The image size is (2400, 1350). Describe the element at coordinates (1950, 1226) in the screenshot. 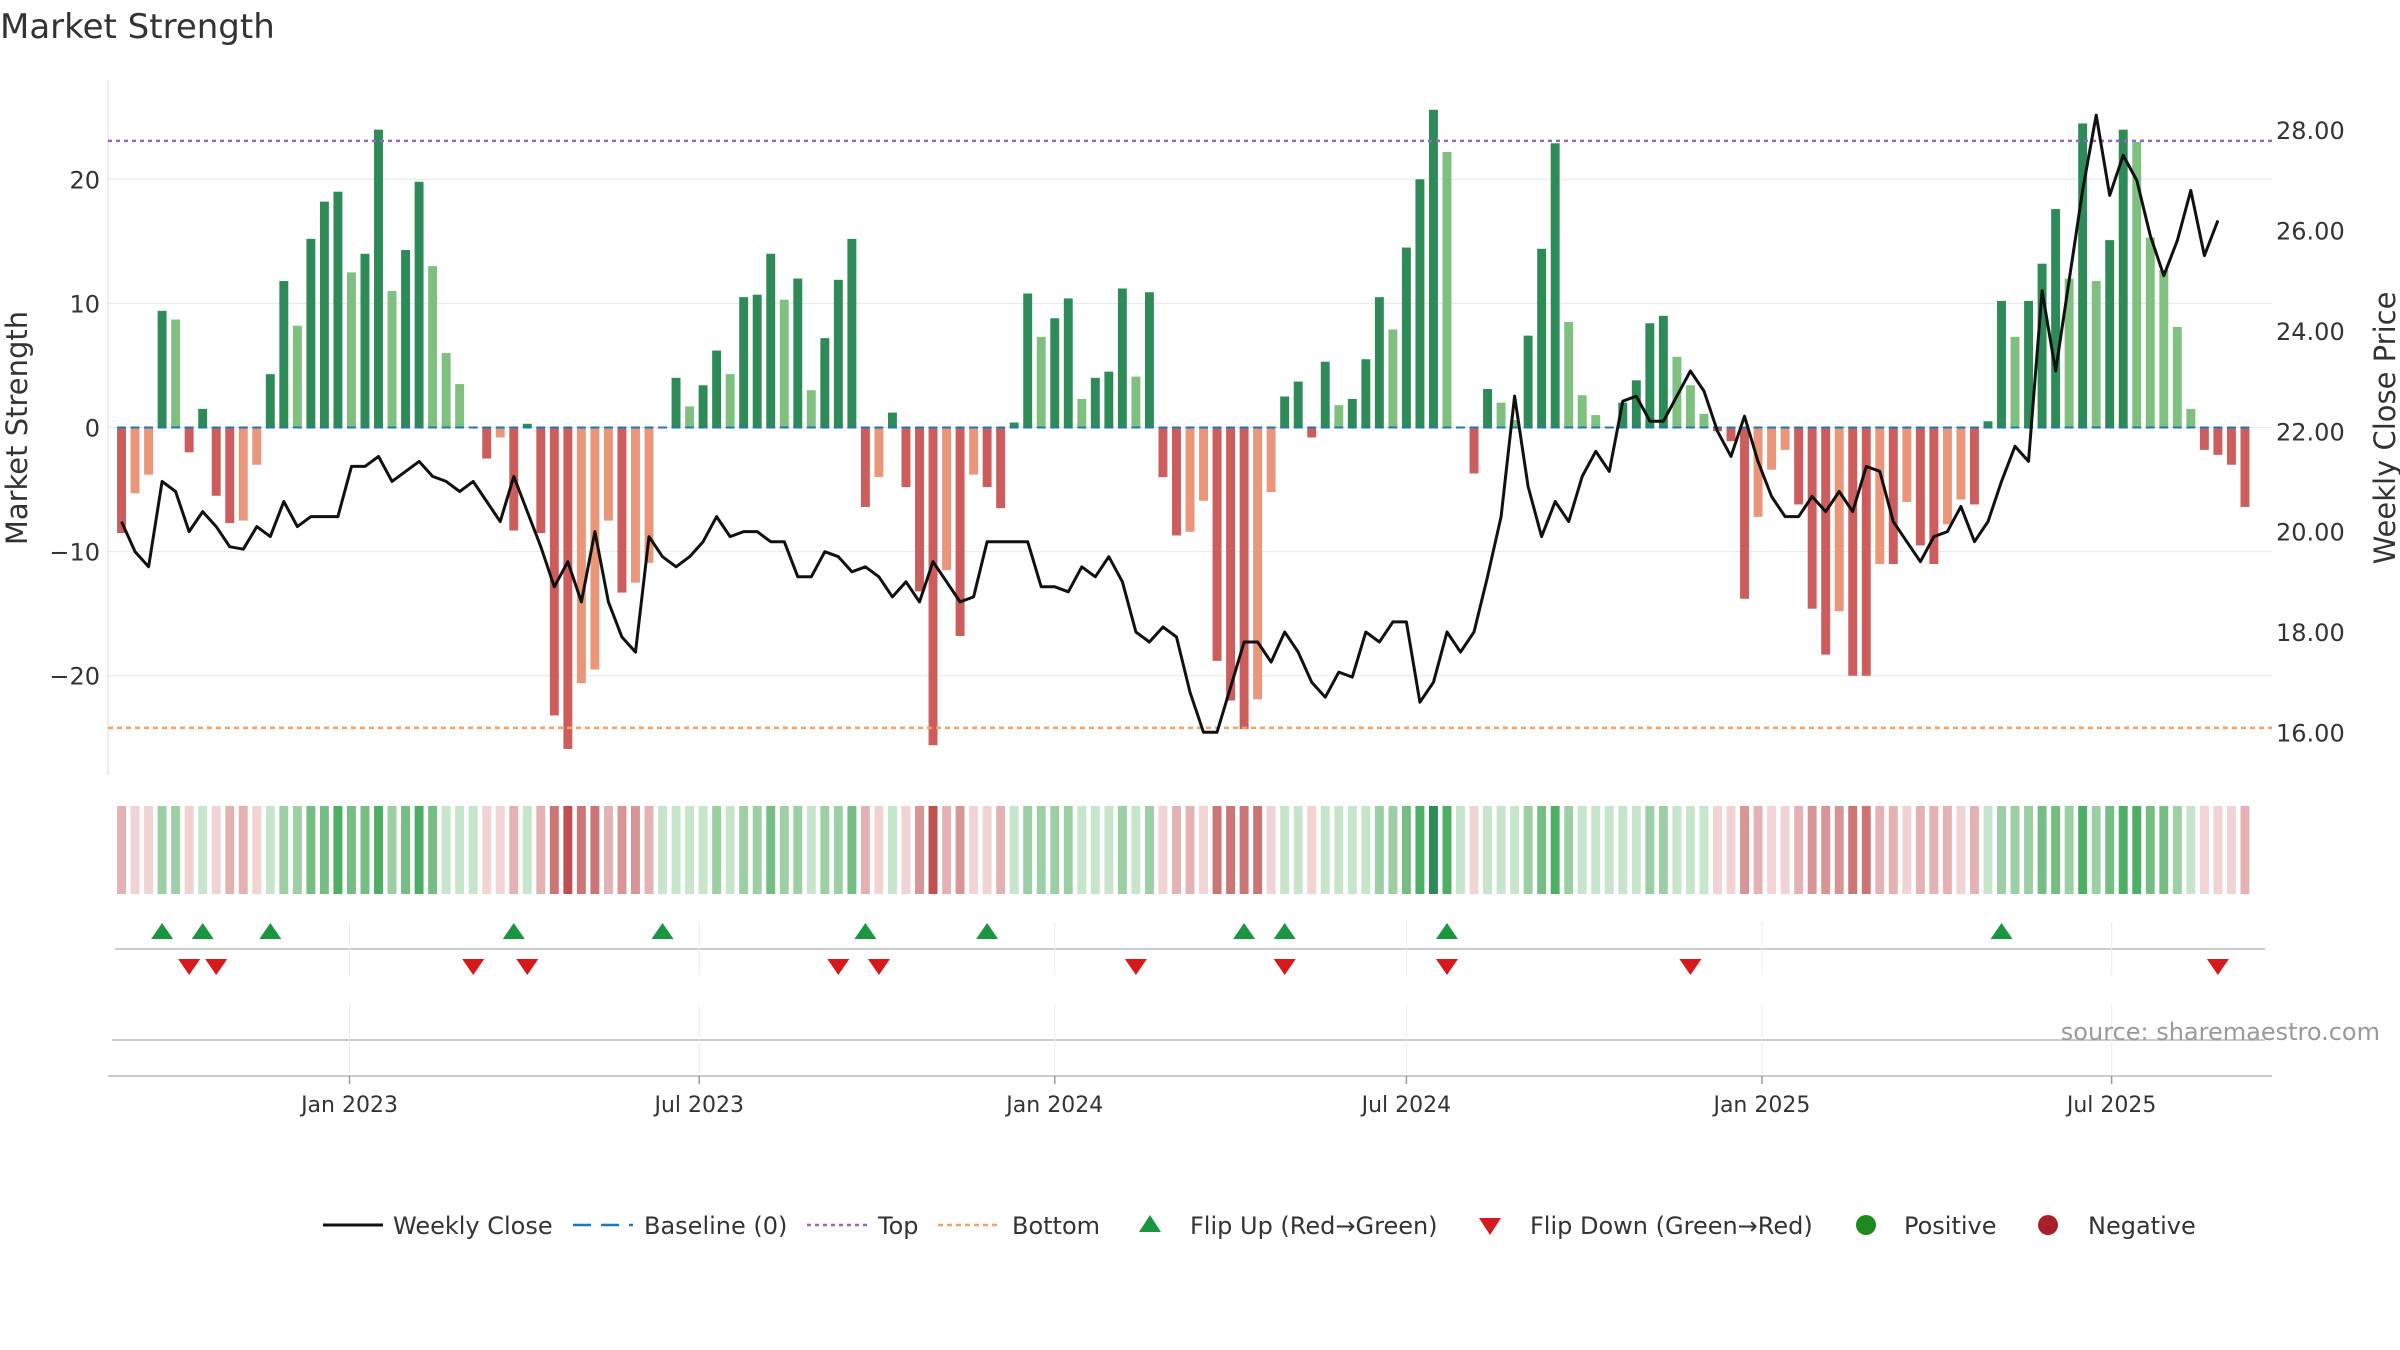

I see `legend-label: Positive` at that location.